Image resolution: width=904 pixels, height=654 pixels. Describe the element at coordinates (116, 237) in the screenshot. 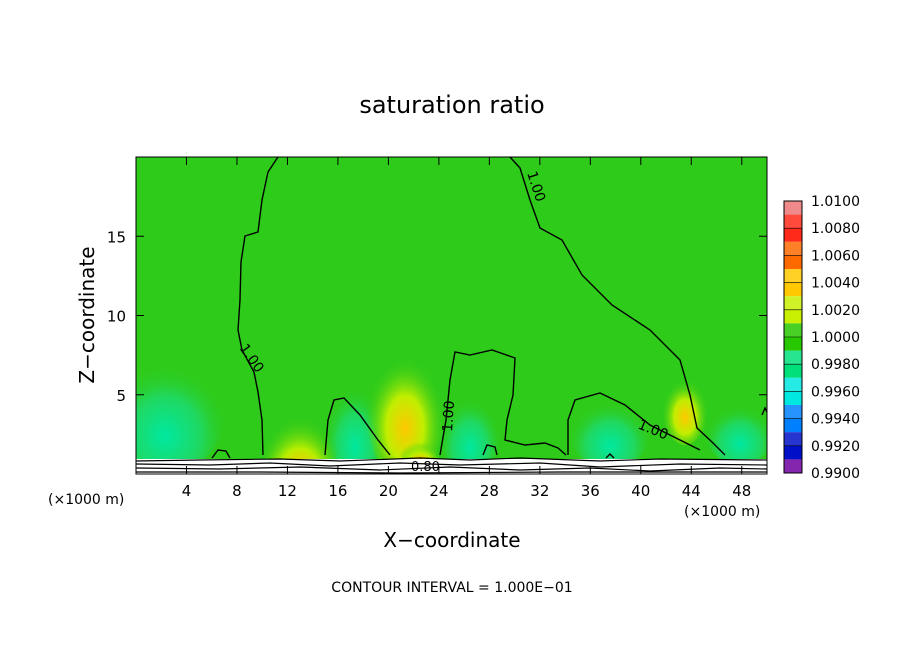

I see `y-tick-label: 15` at that location.